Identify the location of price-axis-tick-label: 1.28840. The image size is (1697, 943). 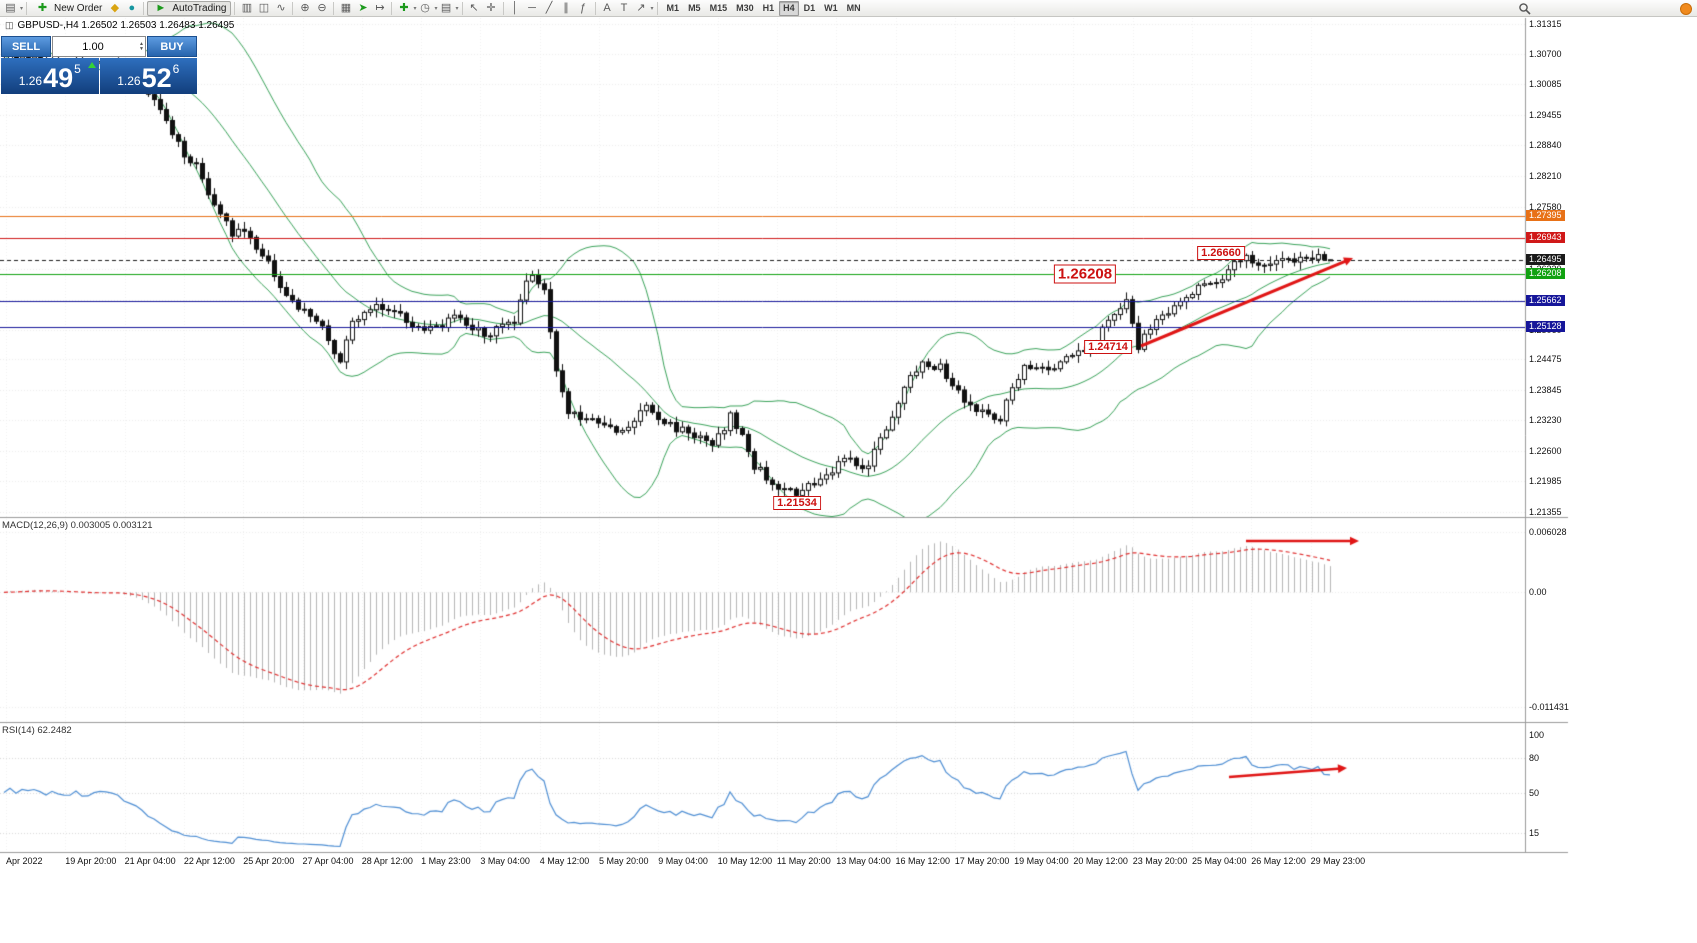
(1545, 145).